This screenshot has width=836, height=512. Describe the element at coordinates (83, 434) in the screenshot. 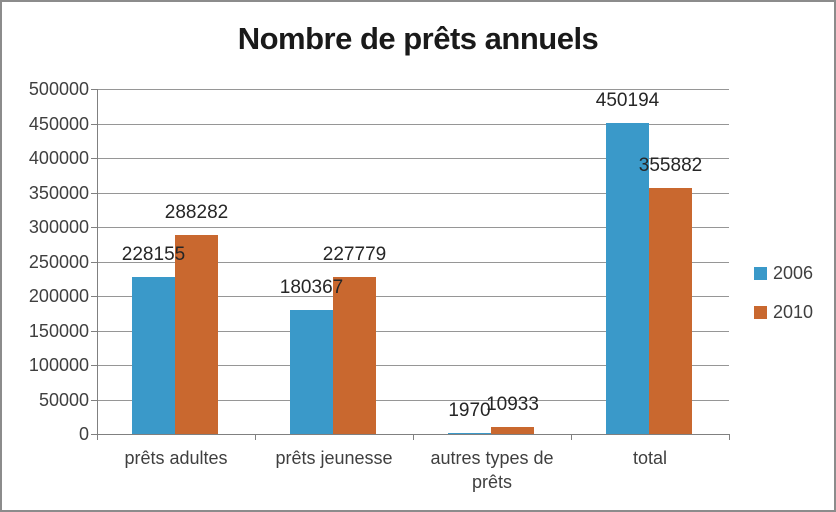

I see `y-axis-tick-label: 0` at that location.